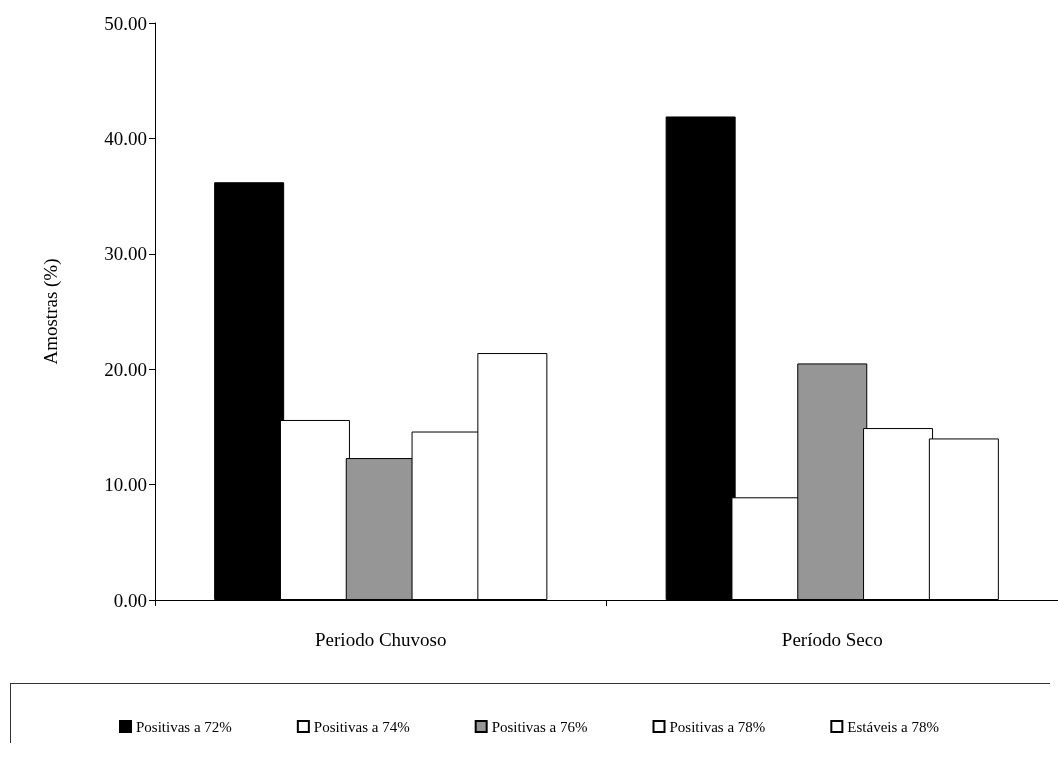  Describe the element at coordinates (125, 138) in the screenshot. I see `y-tick-label: 40.00` at that location.